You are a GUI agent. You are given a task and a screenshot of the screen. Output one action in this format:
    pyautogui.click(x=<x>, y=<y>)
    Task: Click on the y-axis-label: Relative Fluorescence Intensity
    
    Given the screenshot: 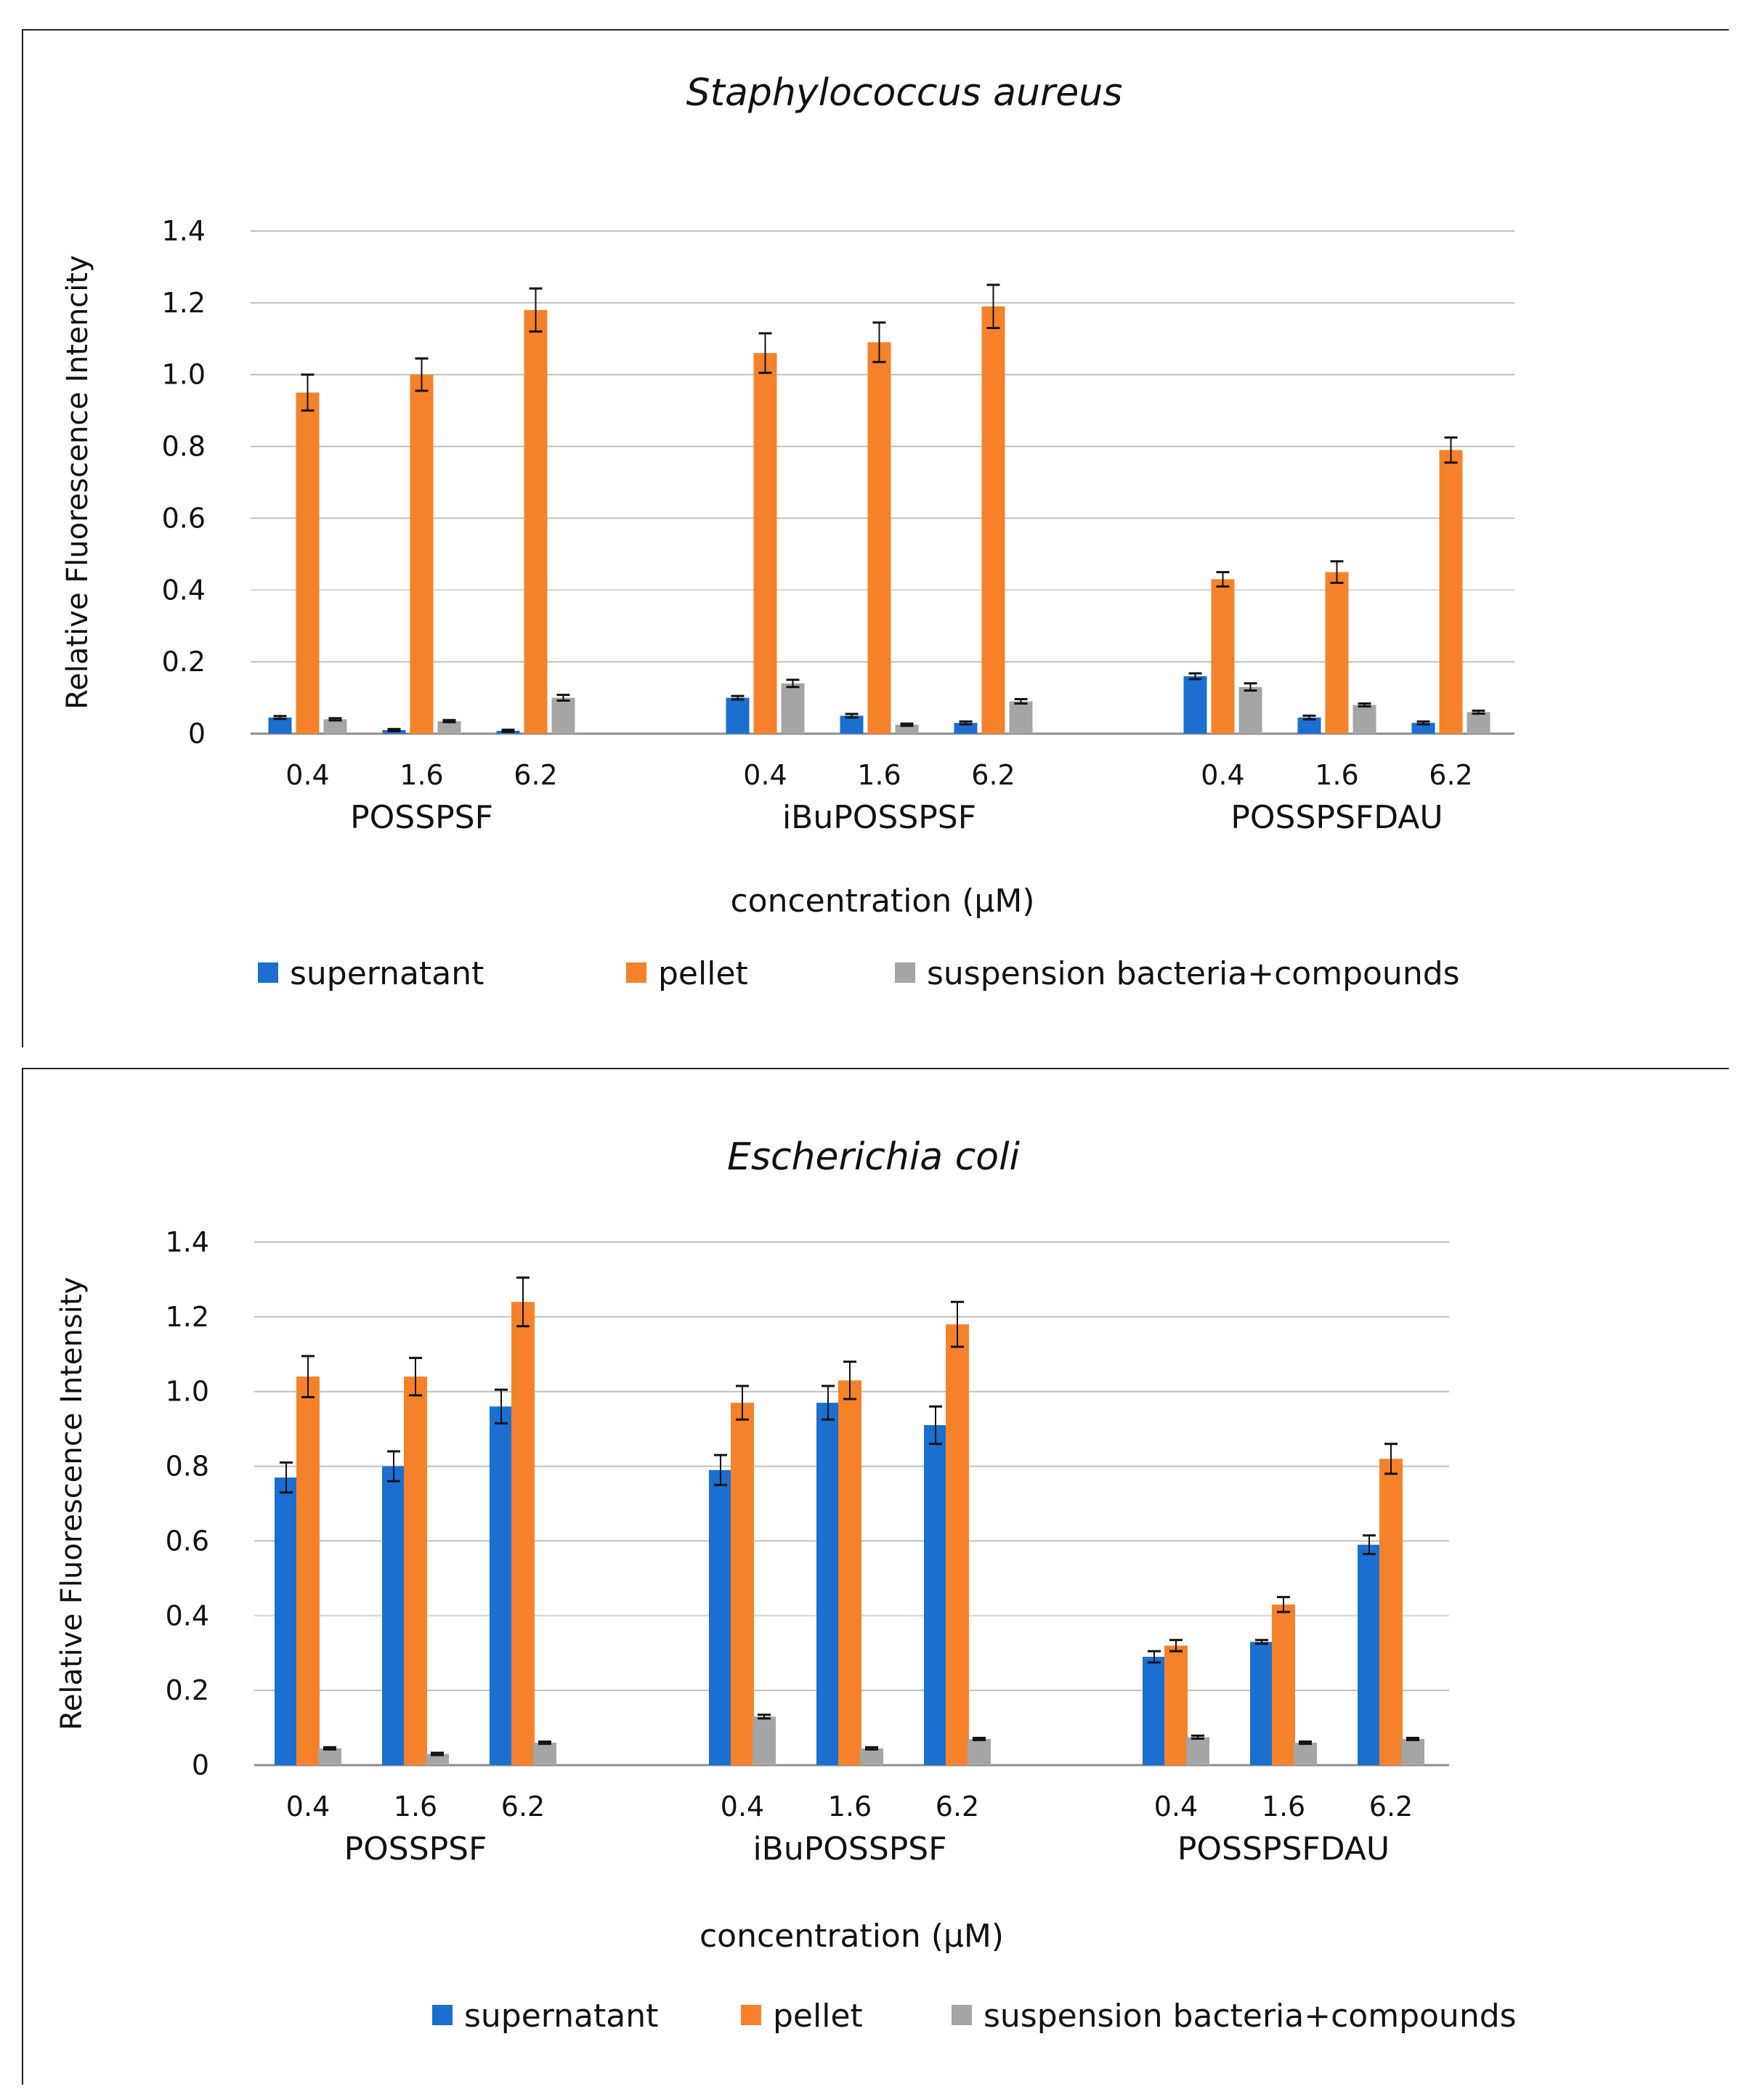 What is the action you would take?
    pyautogui.click(x=72, y=1504)
    